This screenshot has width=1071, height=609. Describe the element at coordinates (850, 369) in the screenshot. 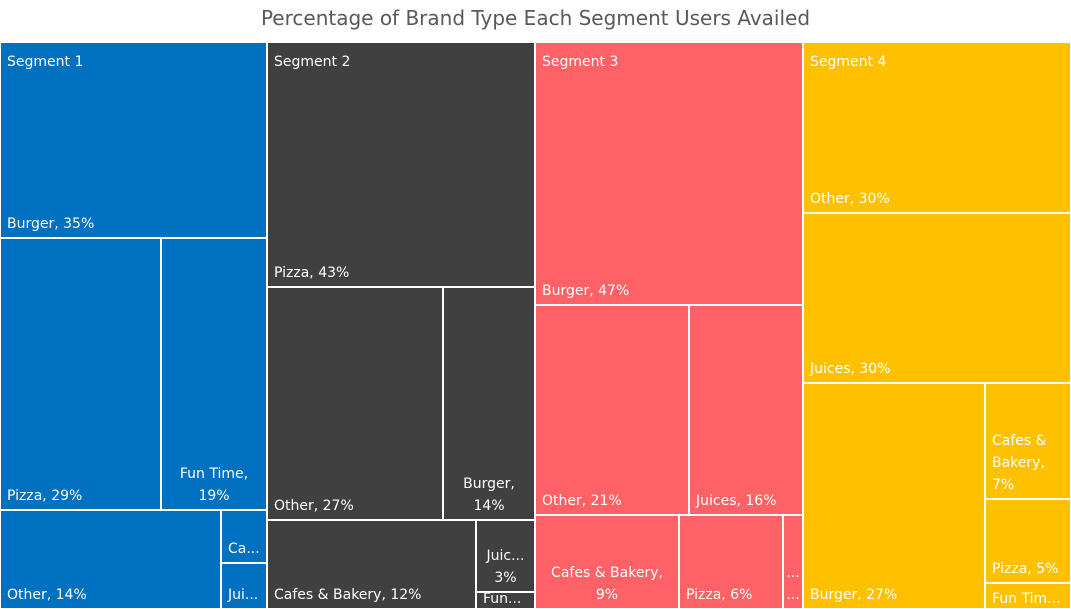

I see `tile-label: Juices, 30%` at that location.